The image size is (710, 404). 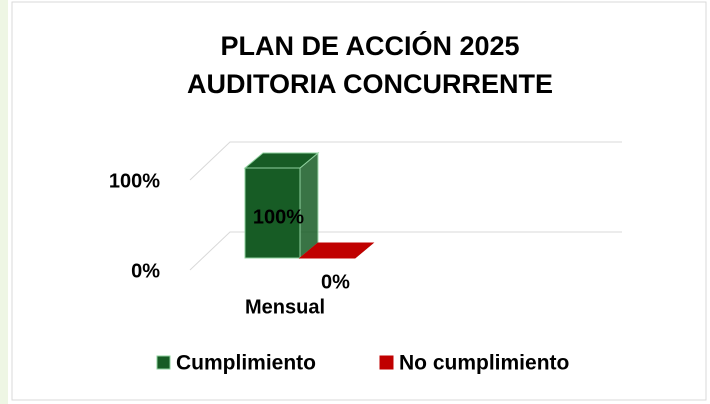 I want to click on y-tick-label: 100%, so click(x=134, y=181).